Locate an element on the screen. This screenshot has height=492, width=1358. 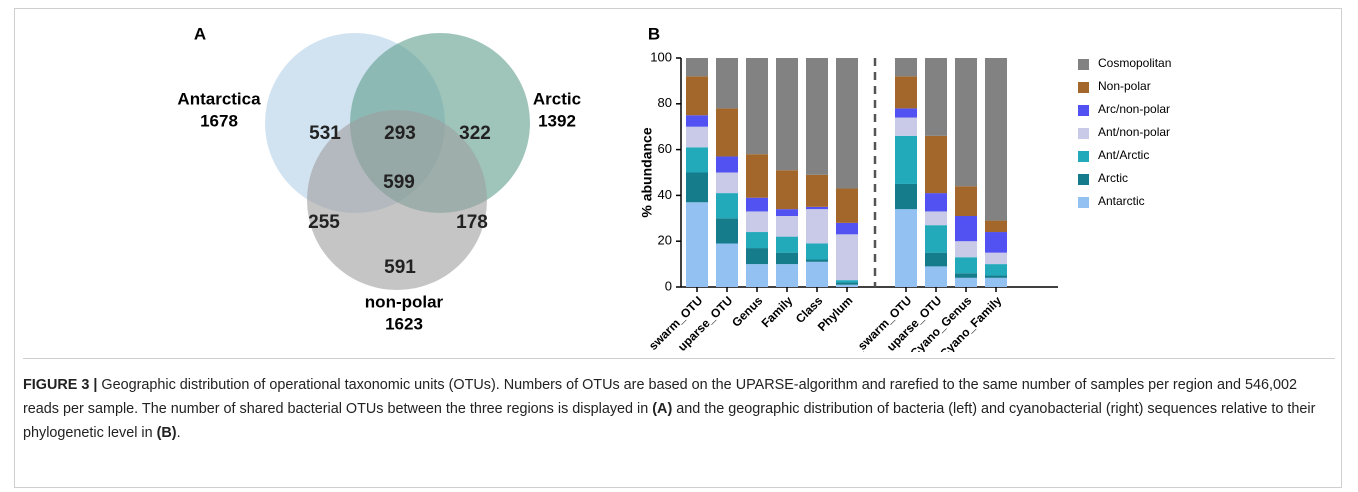
region-count: 322 is located at coordinates (475, 133).